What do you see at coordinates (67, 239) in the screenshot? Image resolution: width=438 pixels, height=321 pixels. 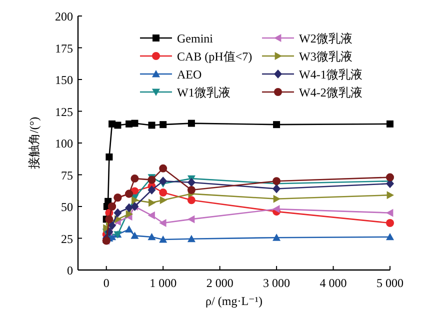 I see `y-tick-label: 25` at bounding box center [67, 239].